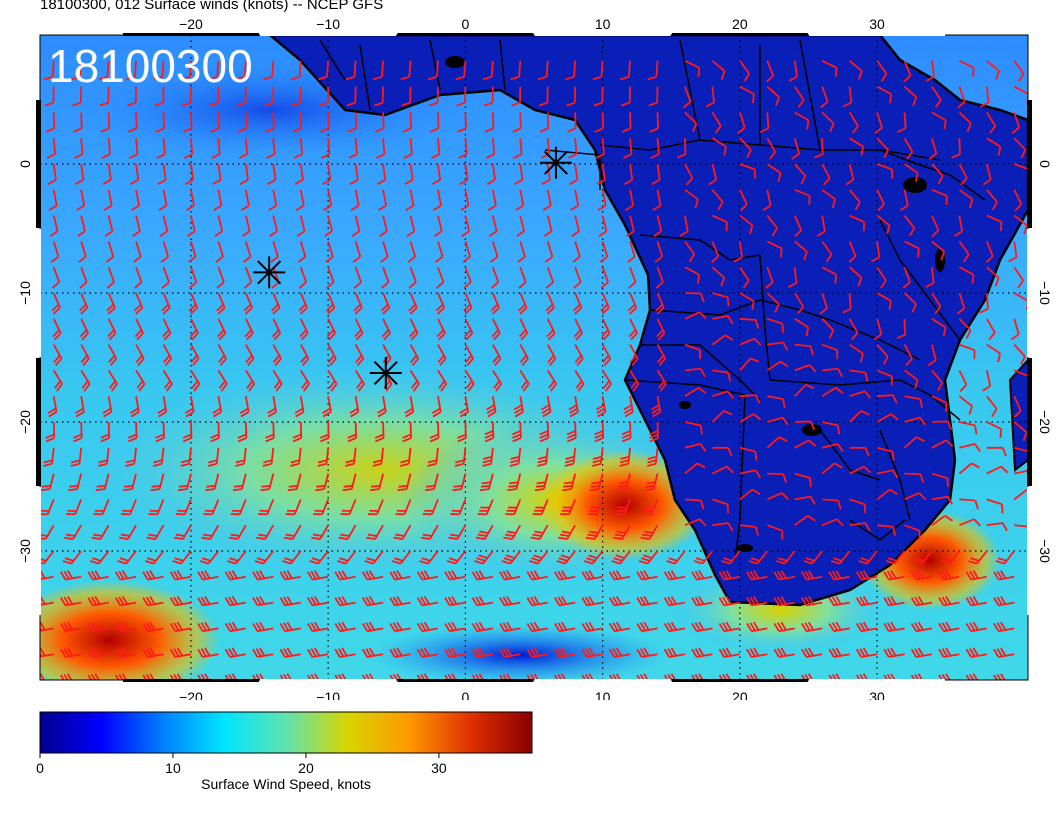 This screenshot has width=1056, height=816. Describe the element at coordinates (1045, 551) in the screenshot. I see `lat-tick-label: −30` at that location.